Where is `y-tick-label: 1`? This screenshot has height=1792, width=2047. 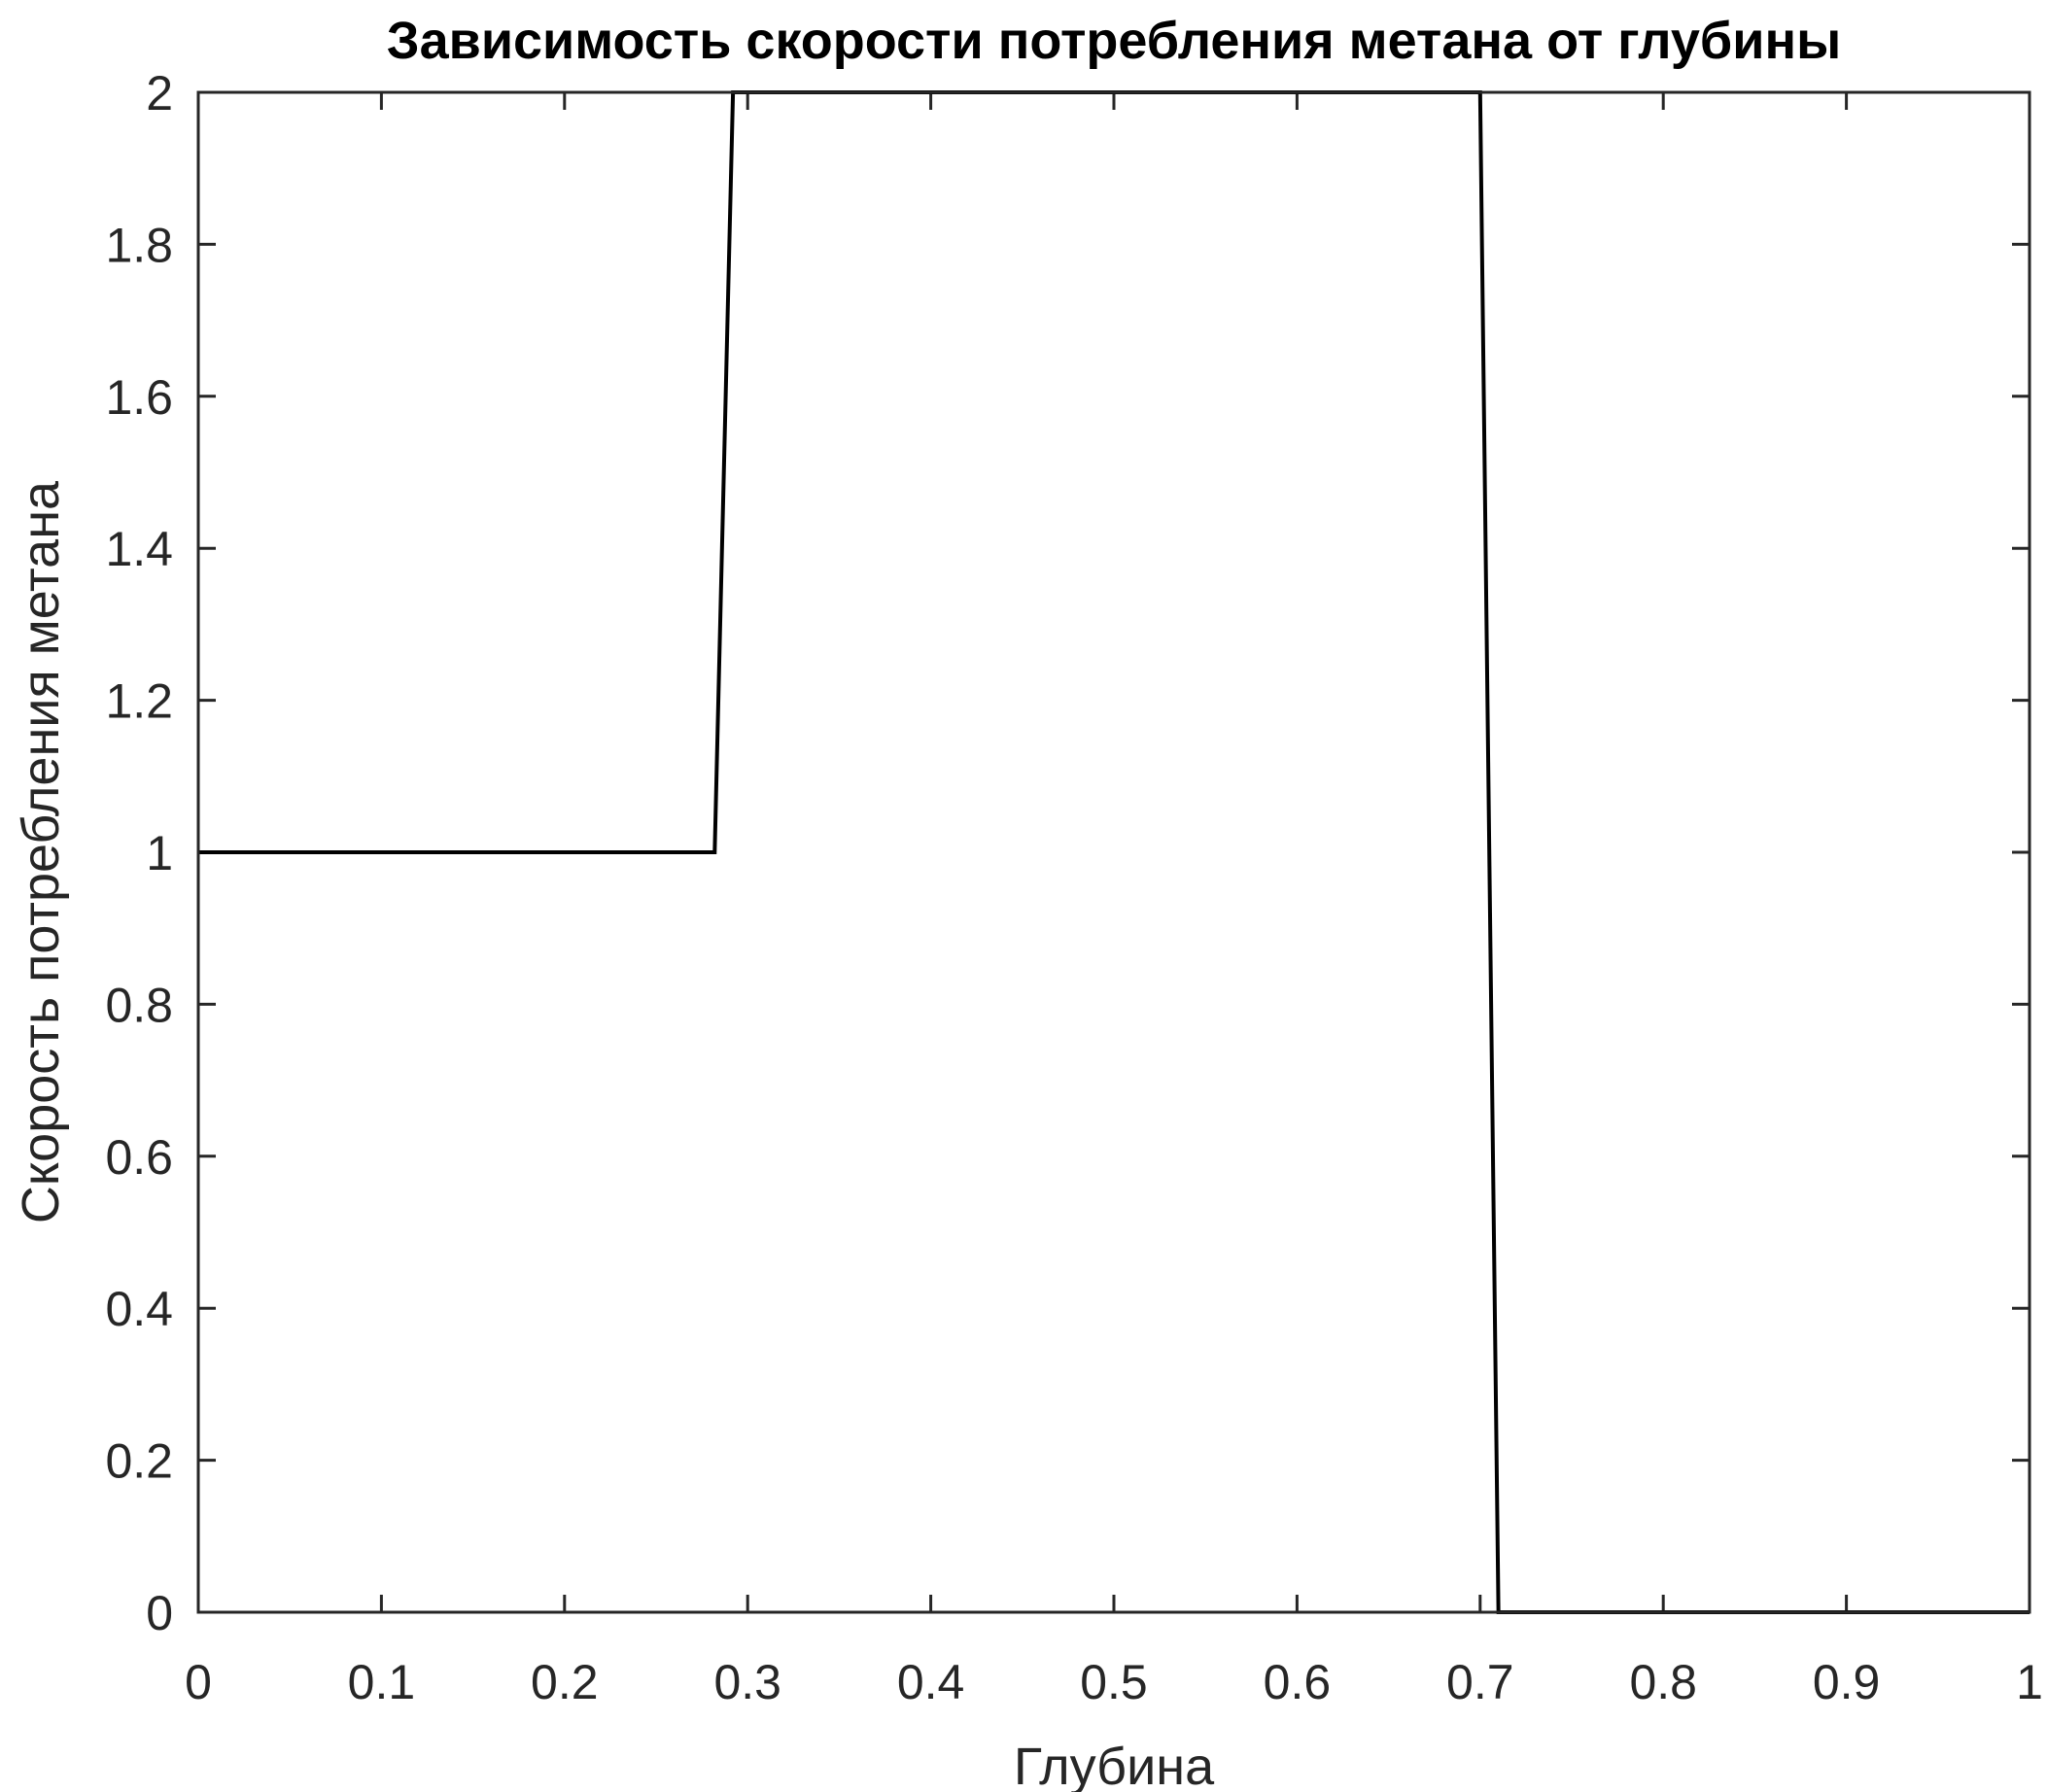 y-tick-label: 1 is located at coordinates (159, 853).